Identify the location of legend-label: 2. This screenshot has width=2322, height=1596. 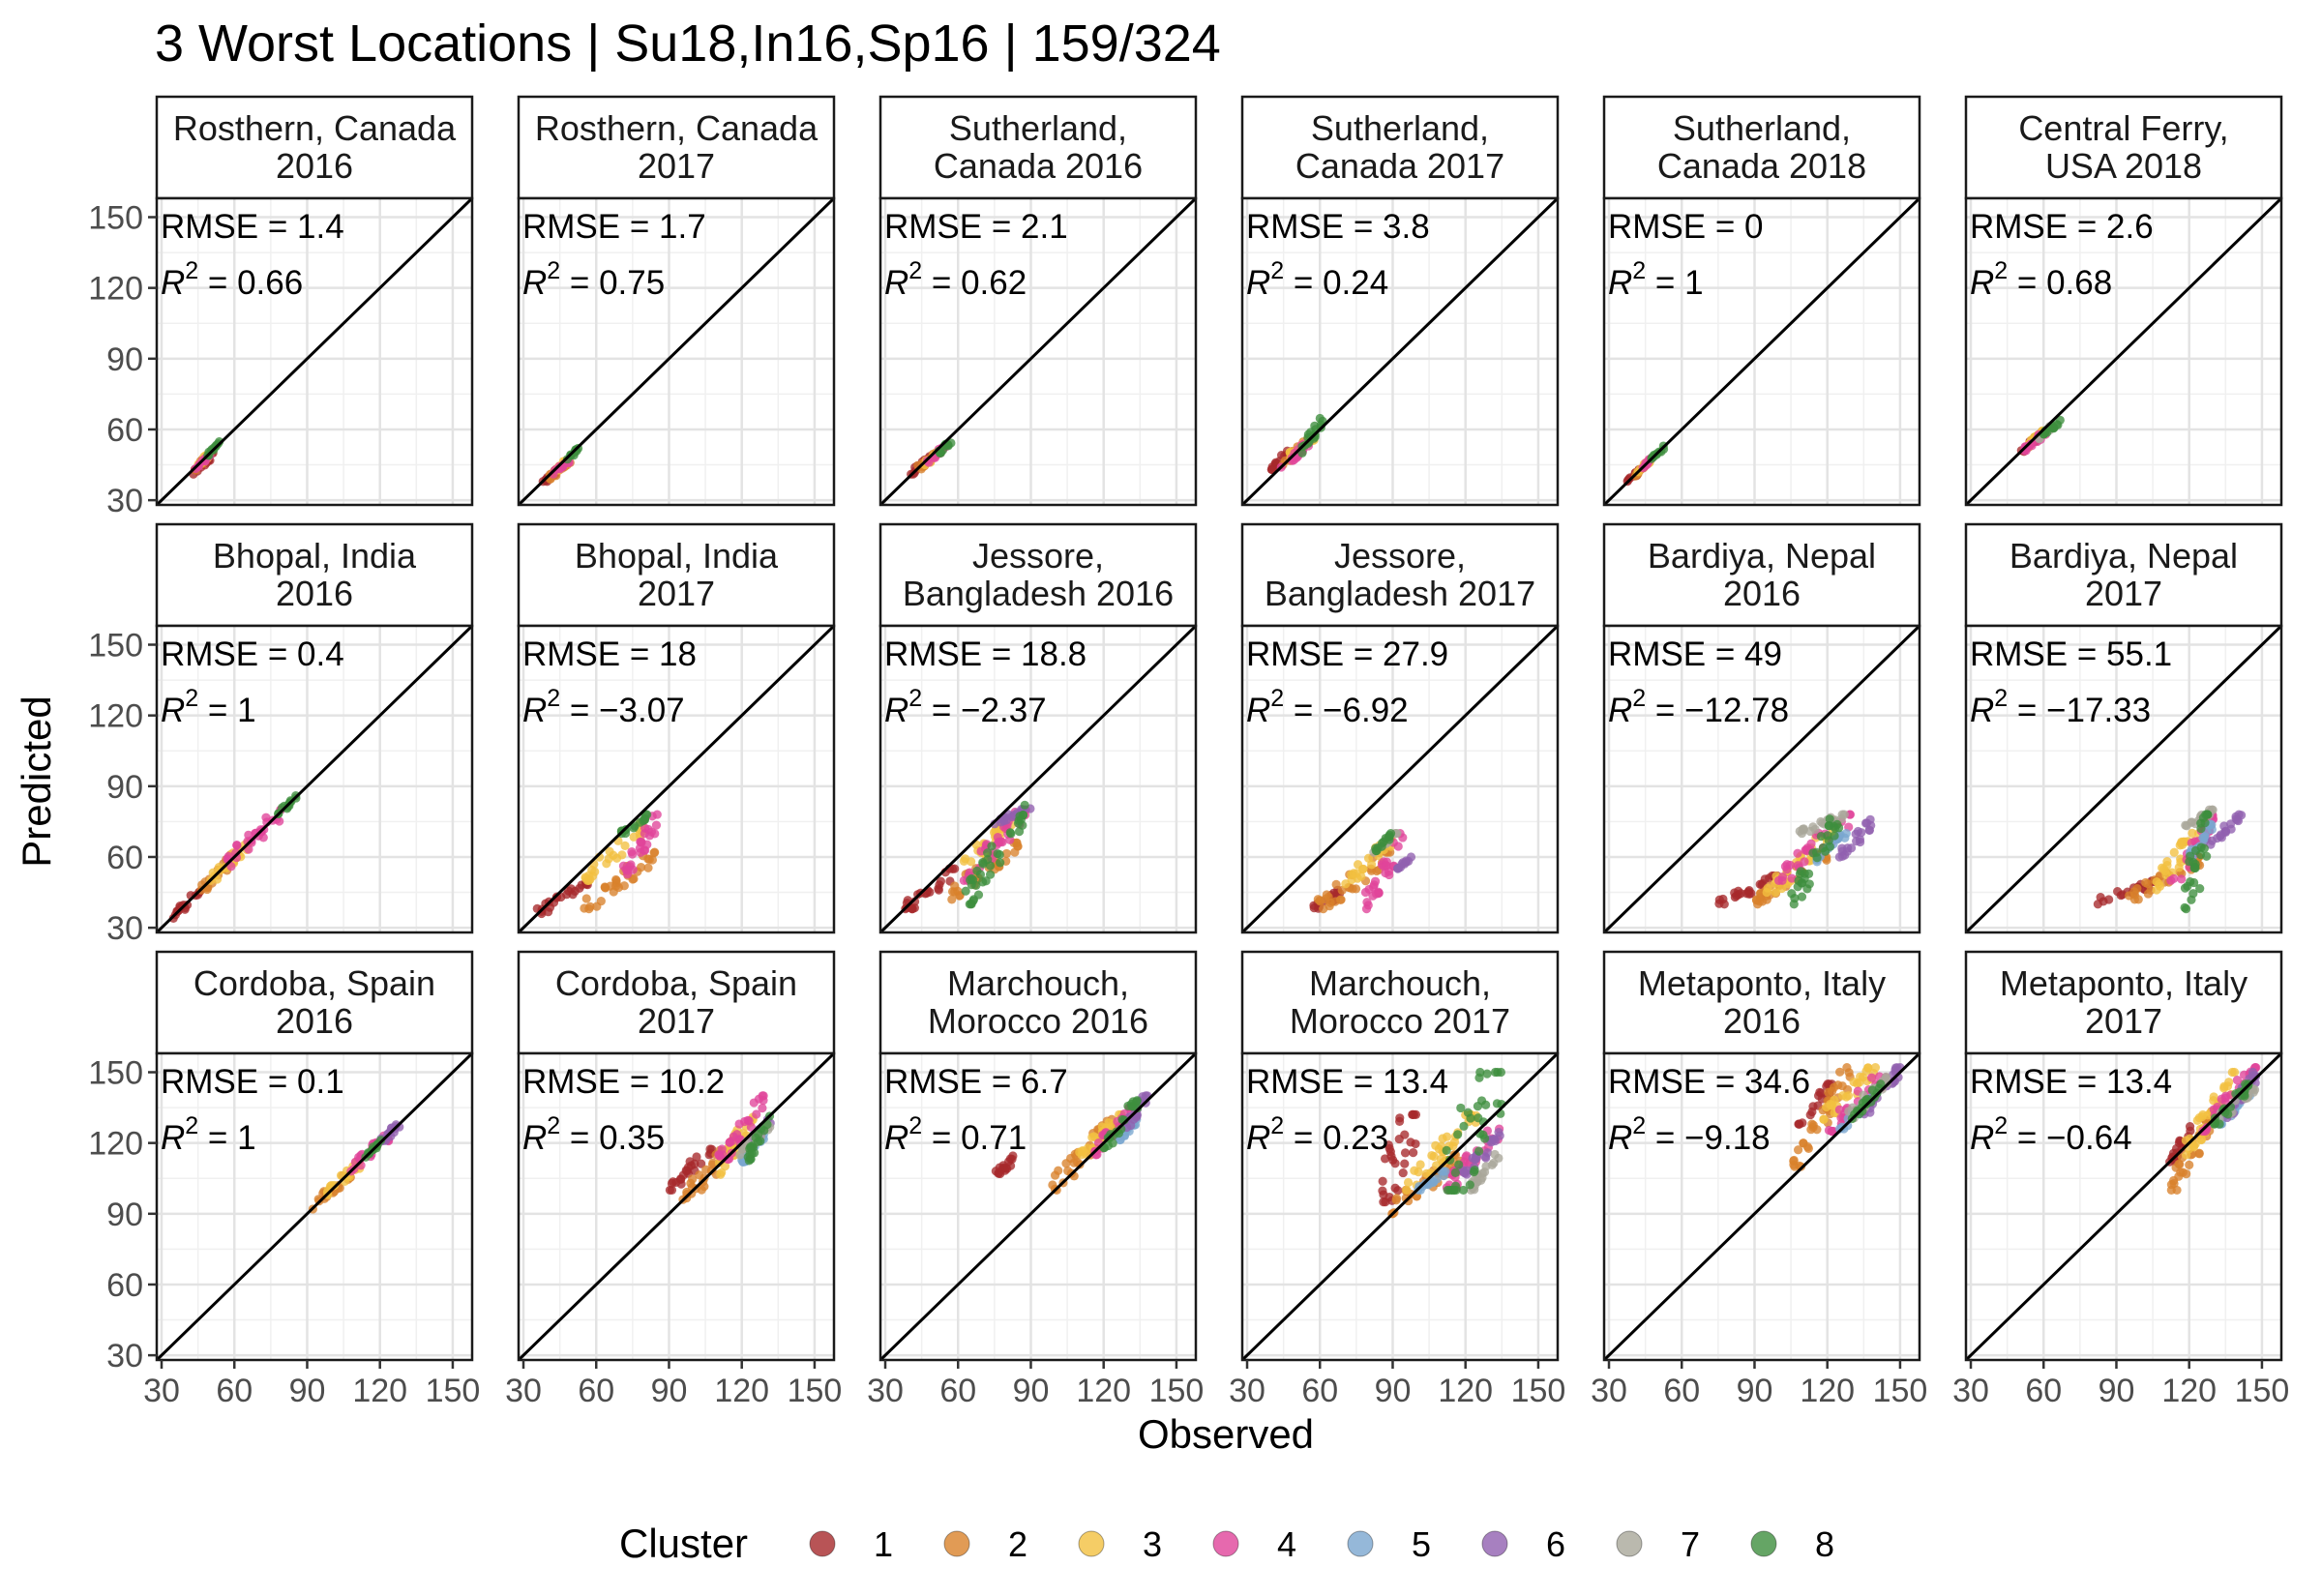
(1017, 1544).